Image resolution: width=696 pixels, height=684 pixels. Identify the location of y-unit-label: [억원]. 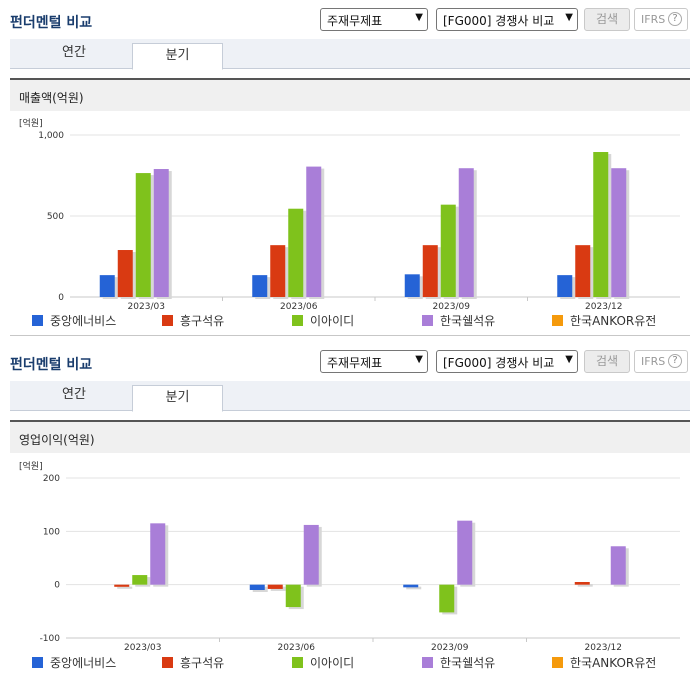
(31, 123).